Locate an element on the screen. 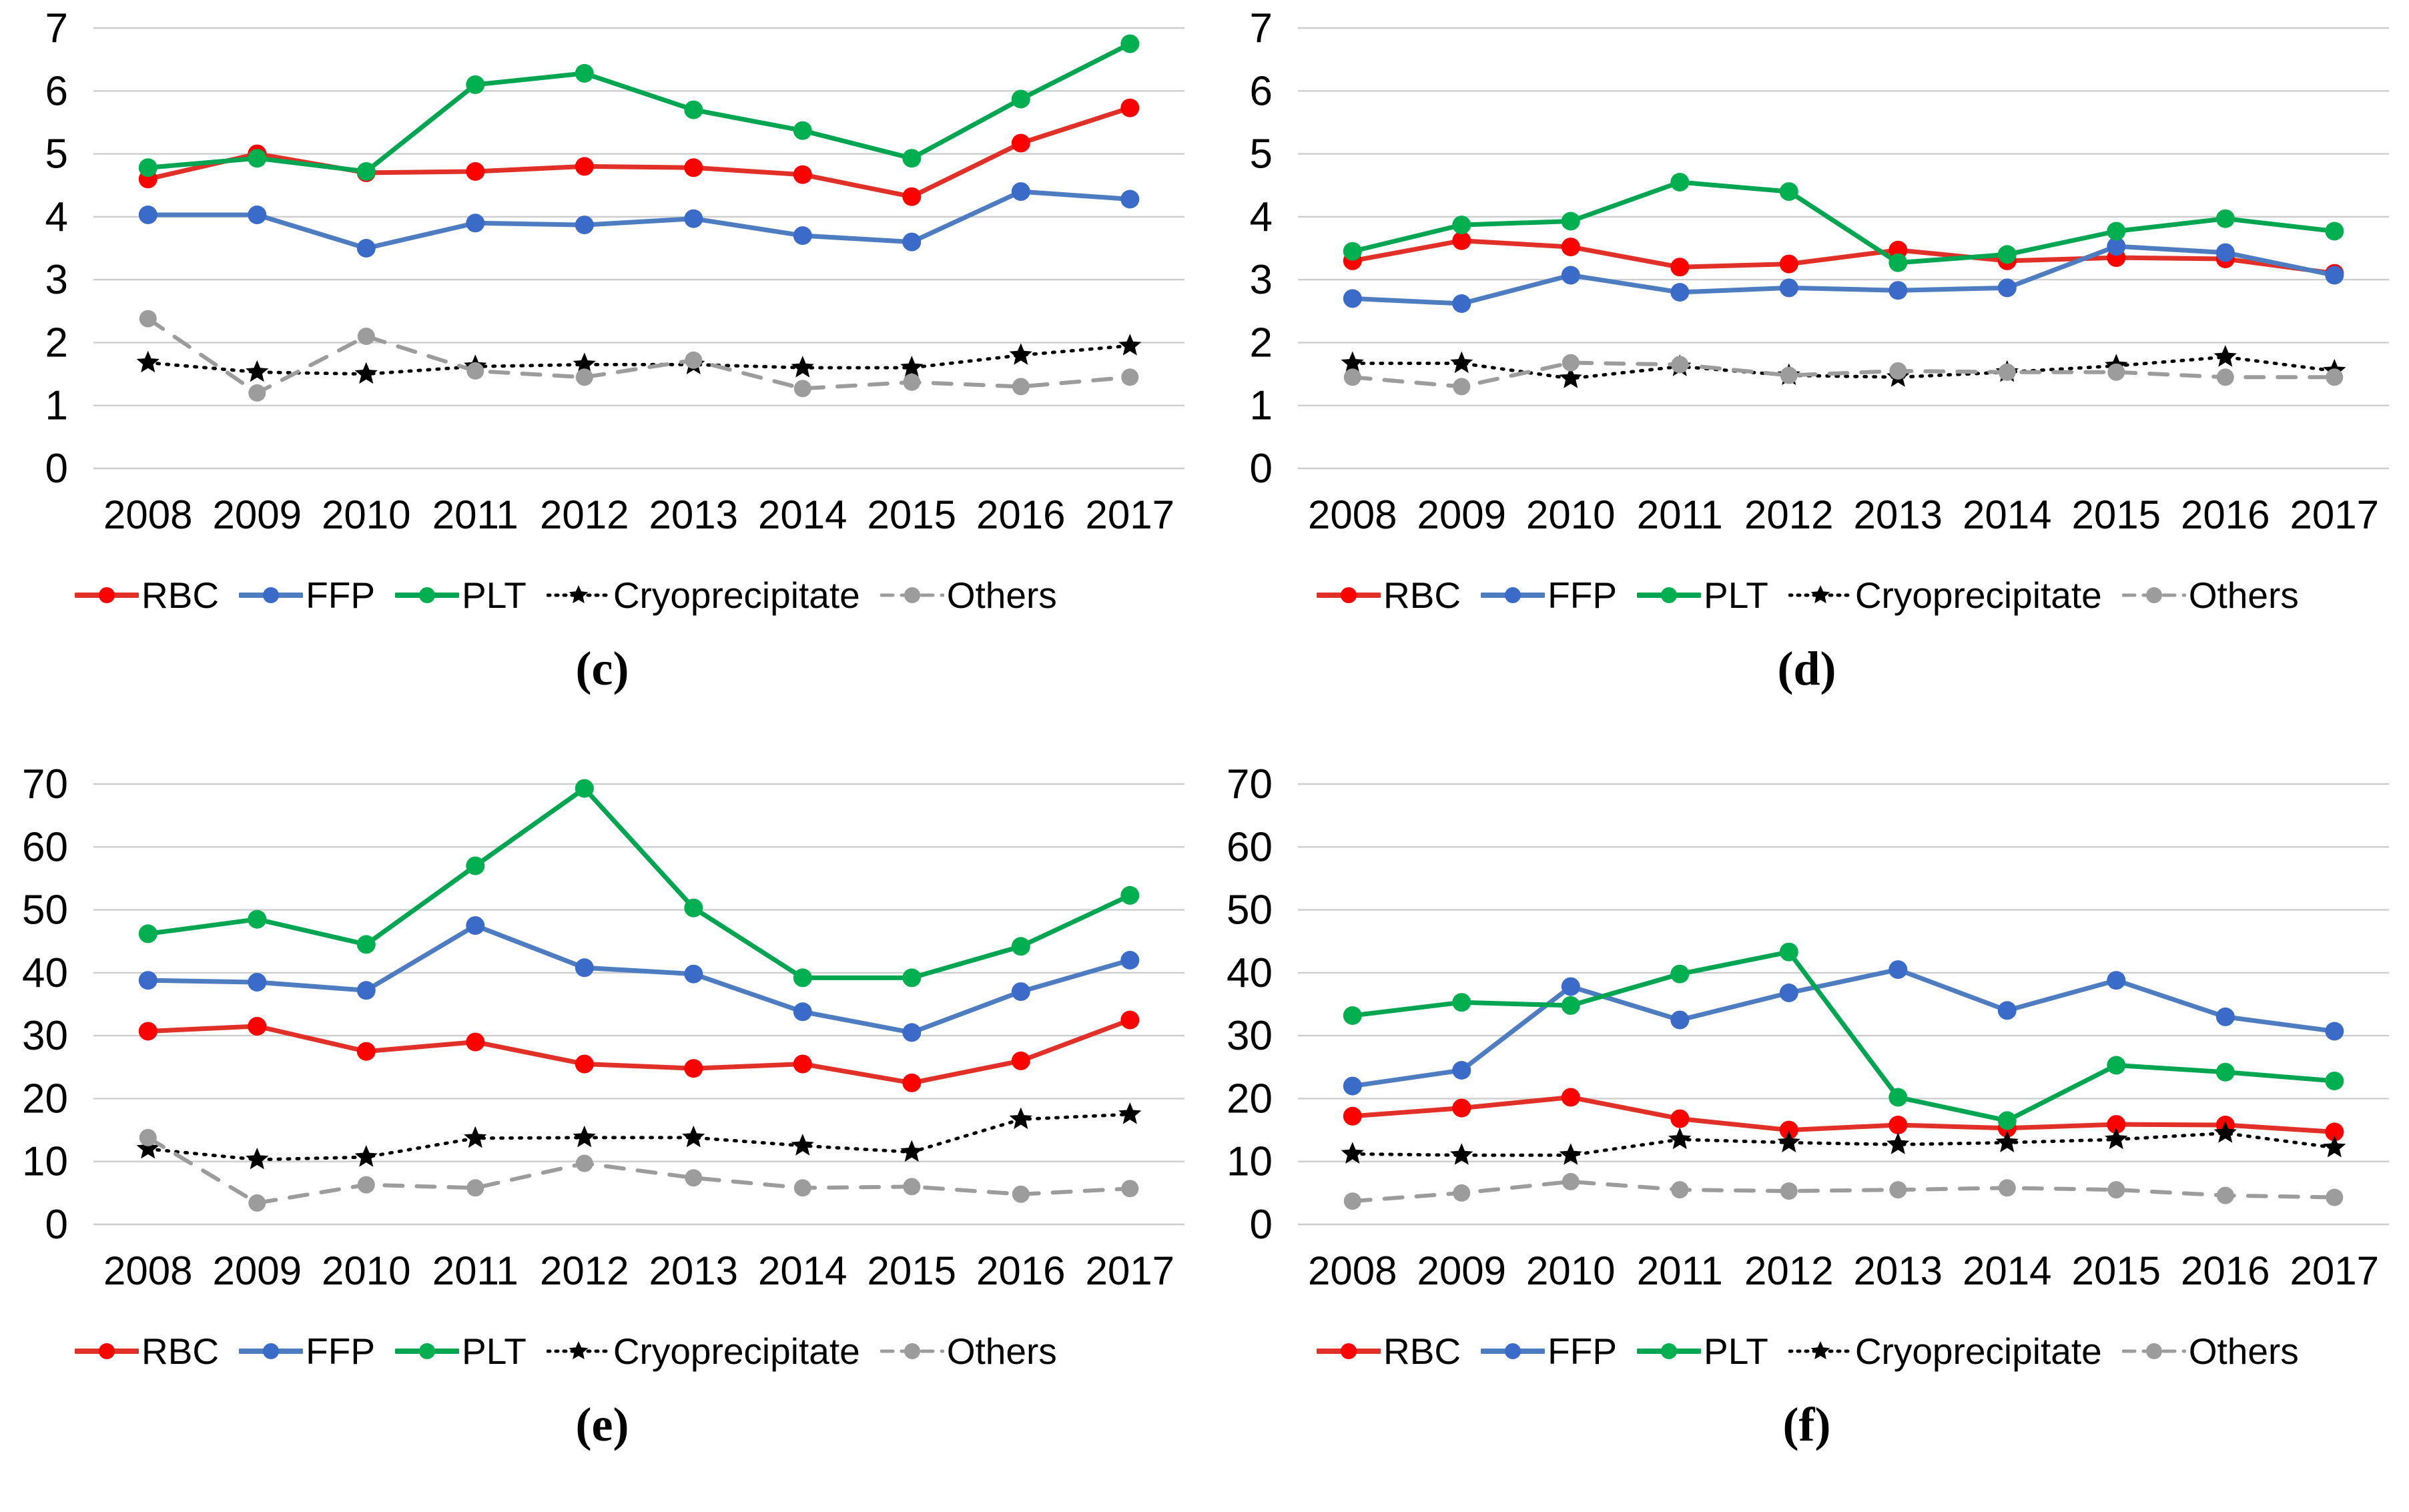  x-tick-label: 2016 is located at coordinates (2225, 1270).